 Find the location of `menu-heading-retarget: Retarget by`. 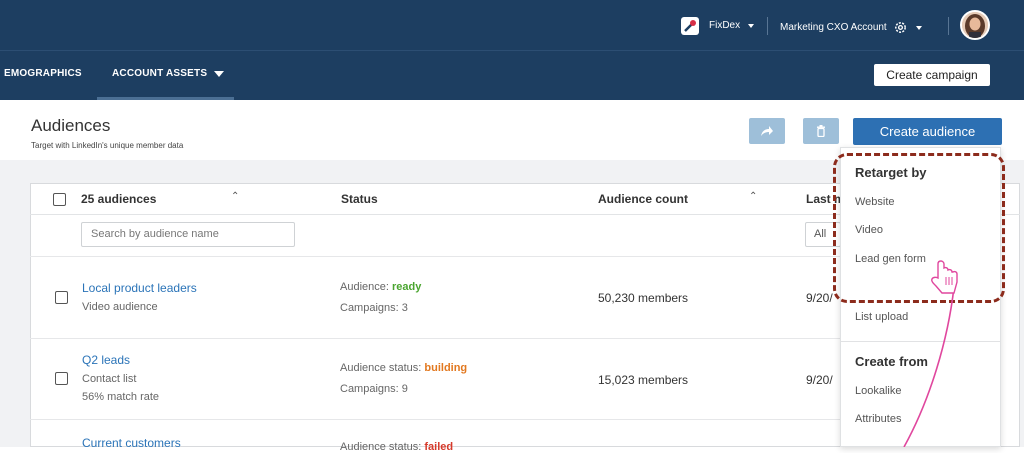

menu-heading-retarget: Retarget by is located at coordinates (891, 172).